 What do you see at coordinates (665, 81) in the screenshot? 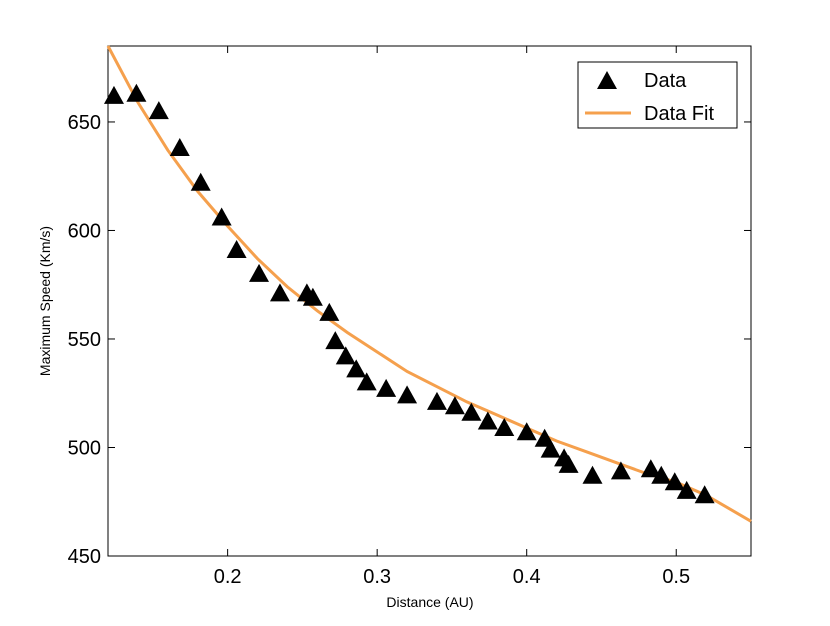
I see `legend-label-data: Data` at bounding box center [665, 81].